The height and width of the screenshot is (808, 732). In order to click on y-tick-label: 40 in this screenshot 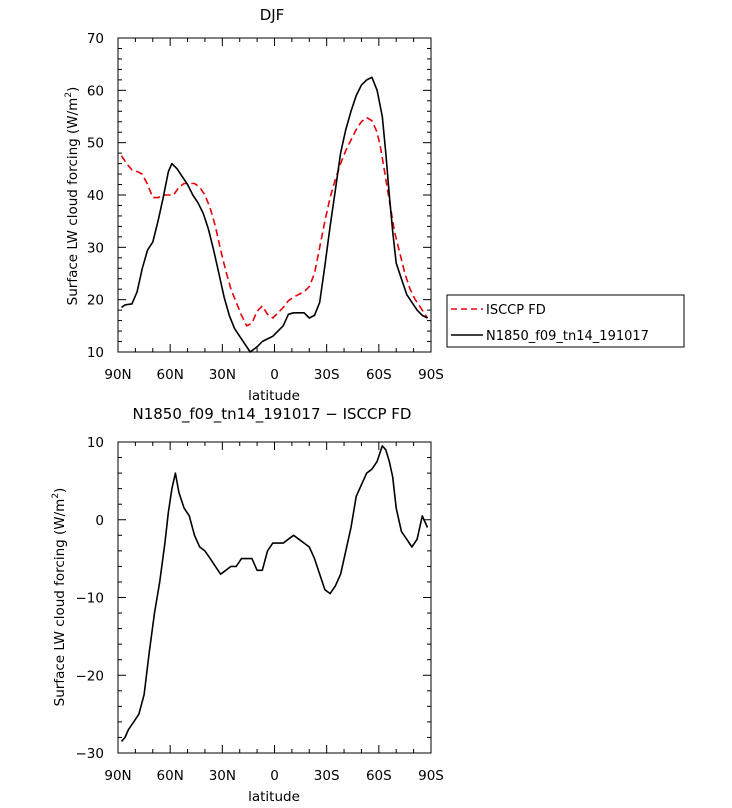, I will do `click(95, 196)`.